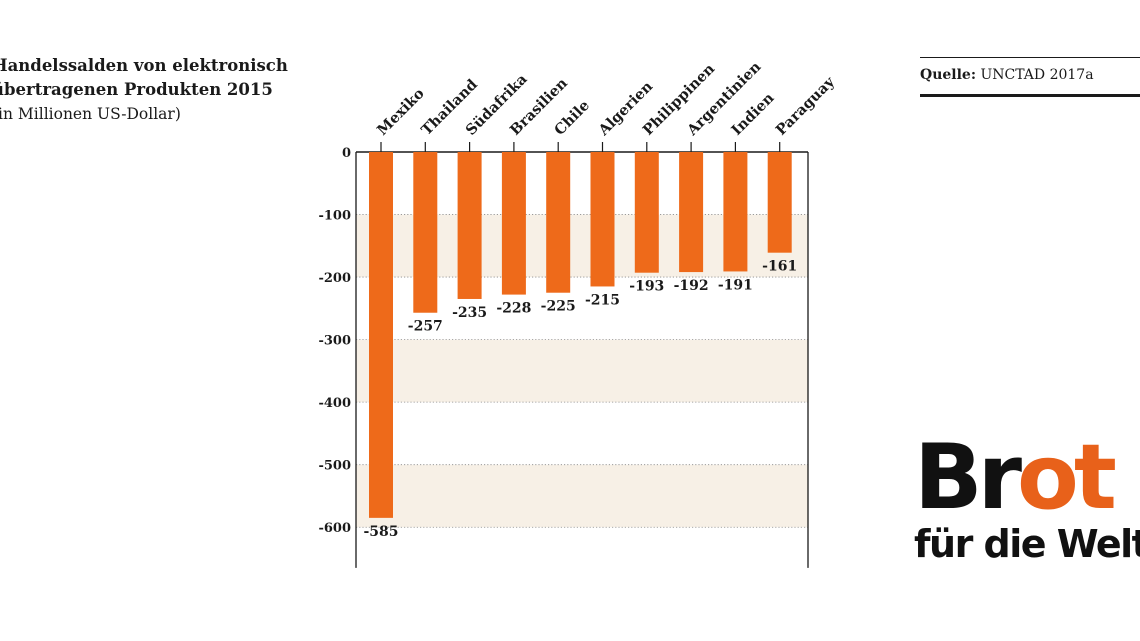 Image resolution: width=1140 pixels, height=641 pixels. What do you see at coordinates (572, 118) in the screenshot?
I see `category-label: Chile` at bounding box center [572, 118].